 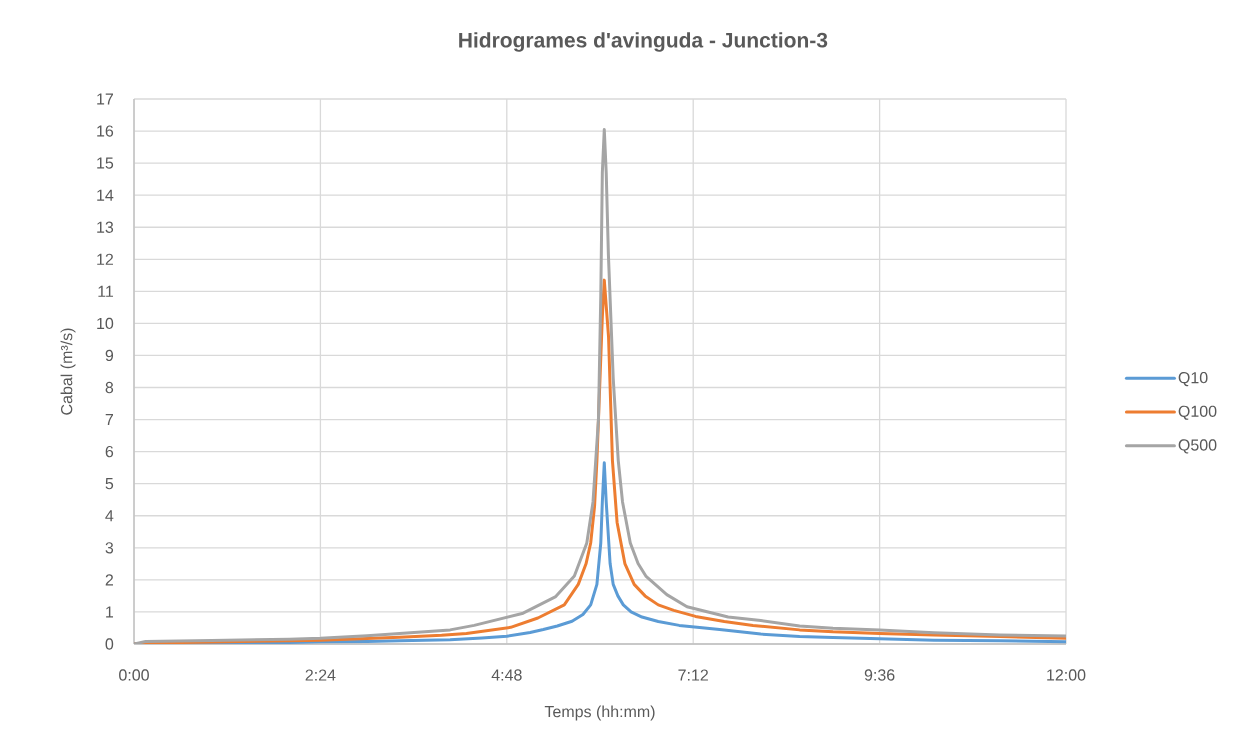 What do you see at coordinates (109, 420) in the screenshot?
I see `y-tick-label: 7` at bounding box center [109, 420].